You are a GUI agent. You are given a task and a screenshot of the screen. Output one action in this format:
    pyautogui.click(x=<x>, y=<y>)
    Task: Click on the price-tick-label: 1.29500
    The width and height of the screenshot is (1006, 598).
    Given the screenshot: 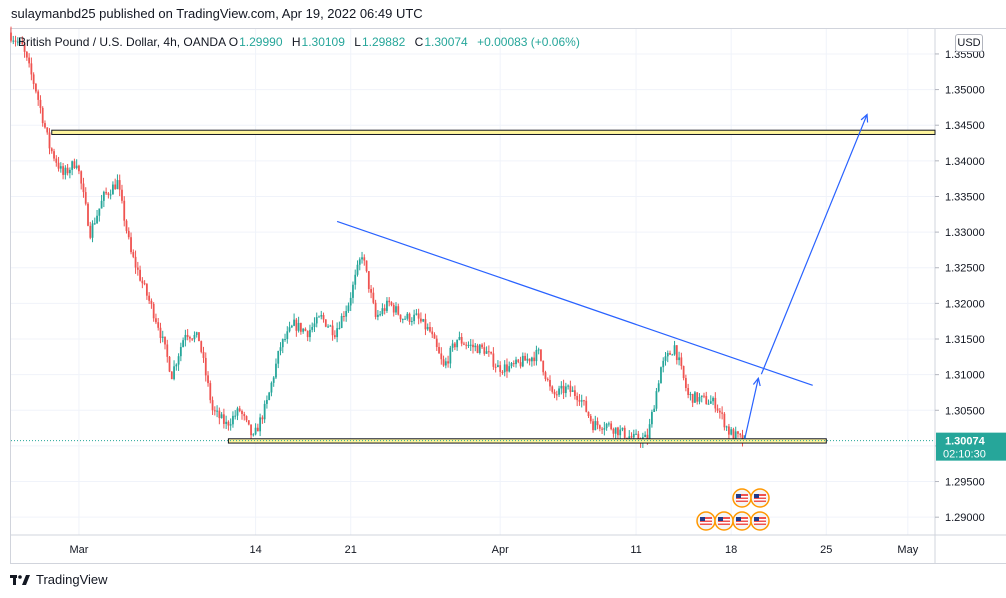 What is the action you would take?
    pyautogui.click(x=965, y=483)
    